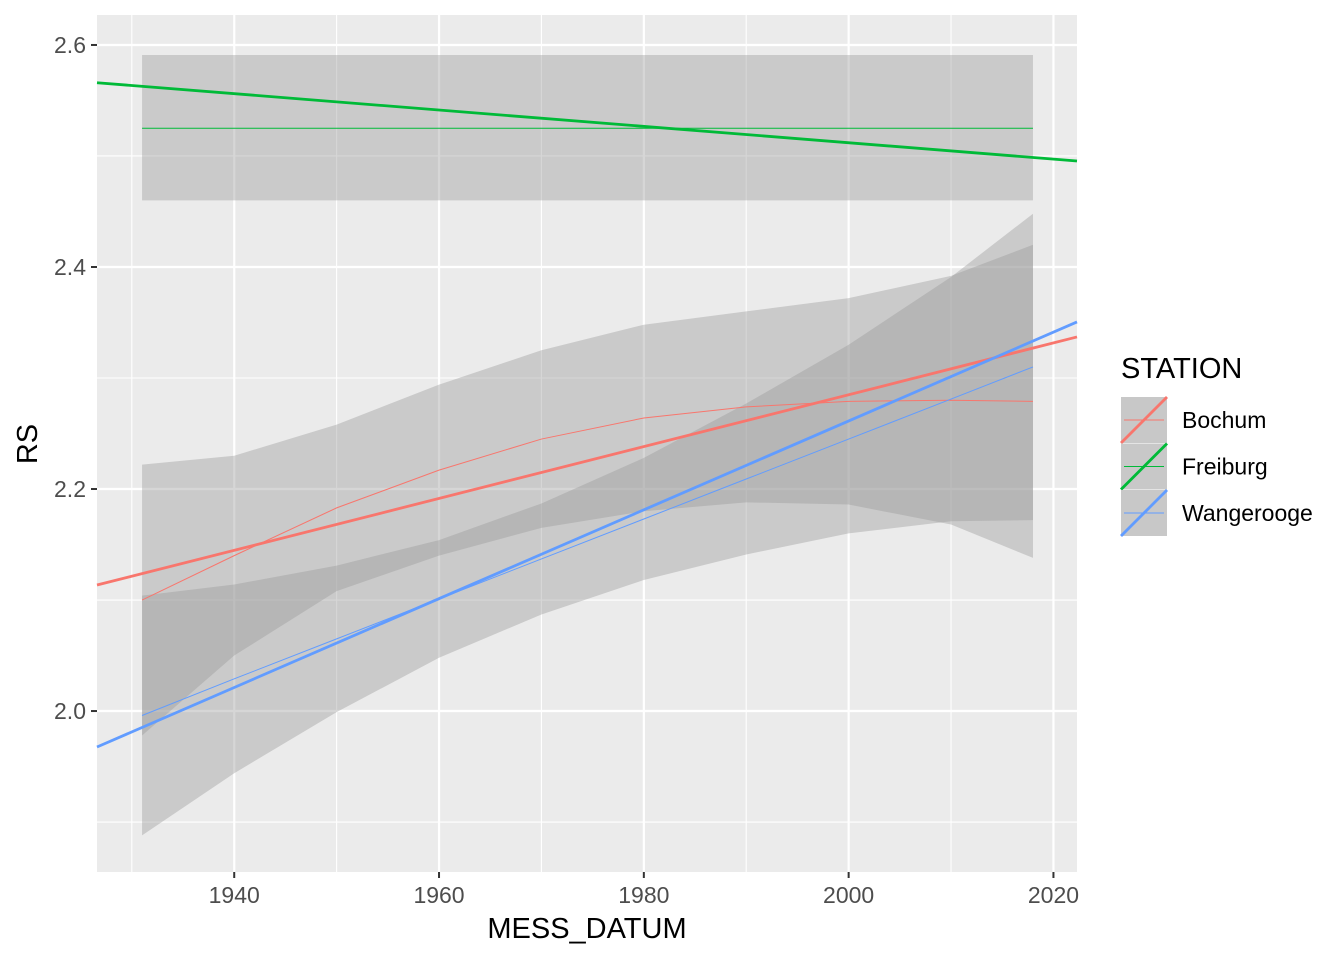 This screenshot has width=1344, height=965. What do you see at coordinates (234, 895) in the screenshot?
I see `x-tick-label: 1940` at bounding box center [234, 895].